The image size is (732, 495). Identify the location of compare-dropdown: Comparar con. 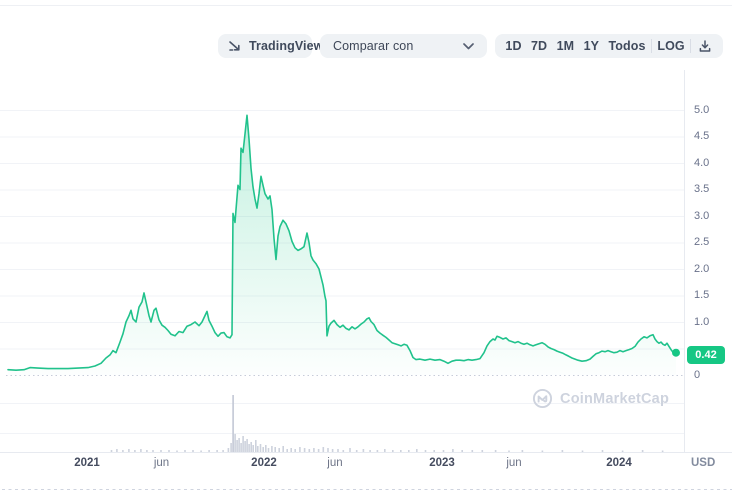
(403, 46).